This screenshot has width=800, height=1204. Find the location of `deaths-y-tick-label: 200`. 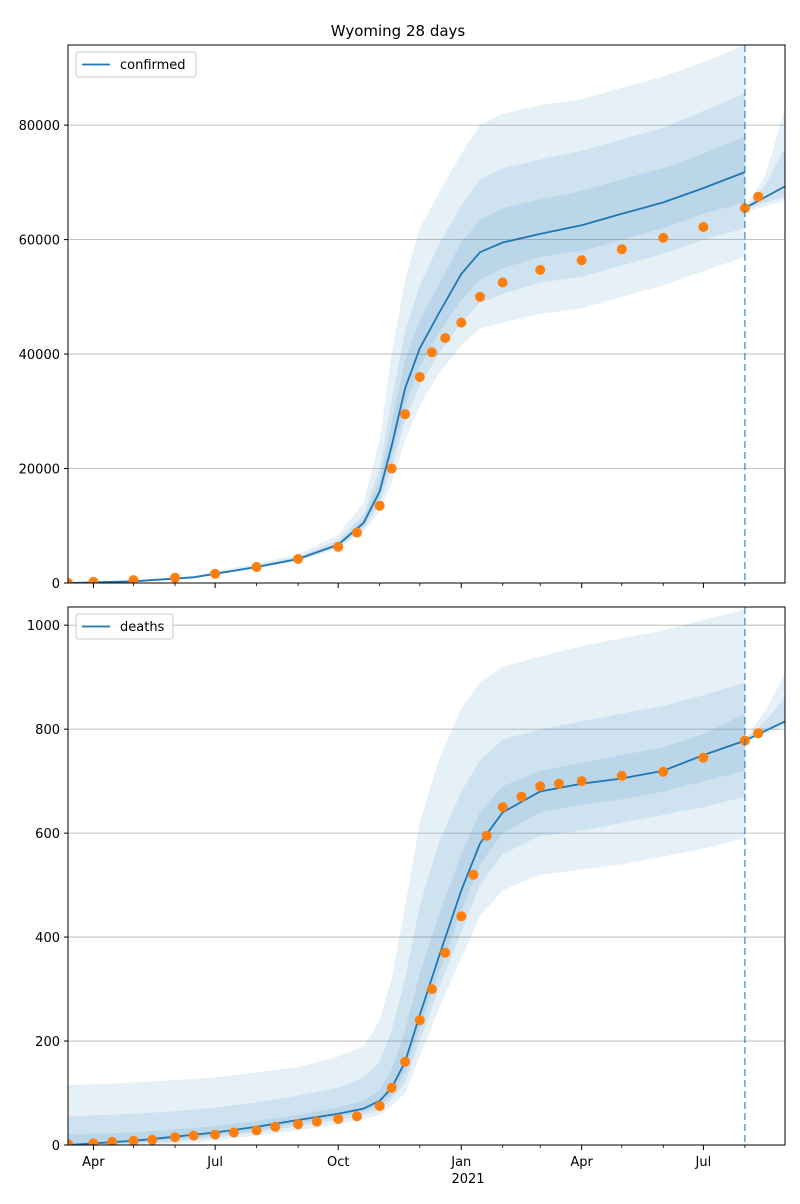

deaths-y-tick-label: 200 is located at coordinates (47, 1042).